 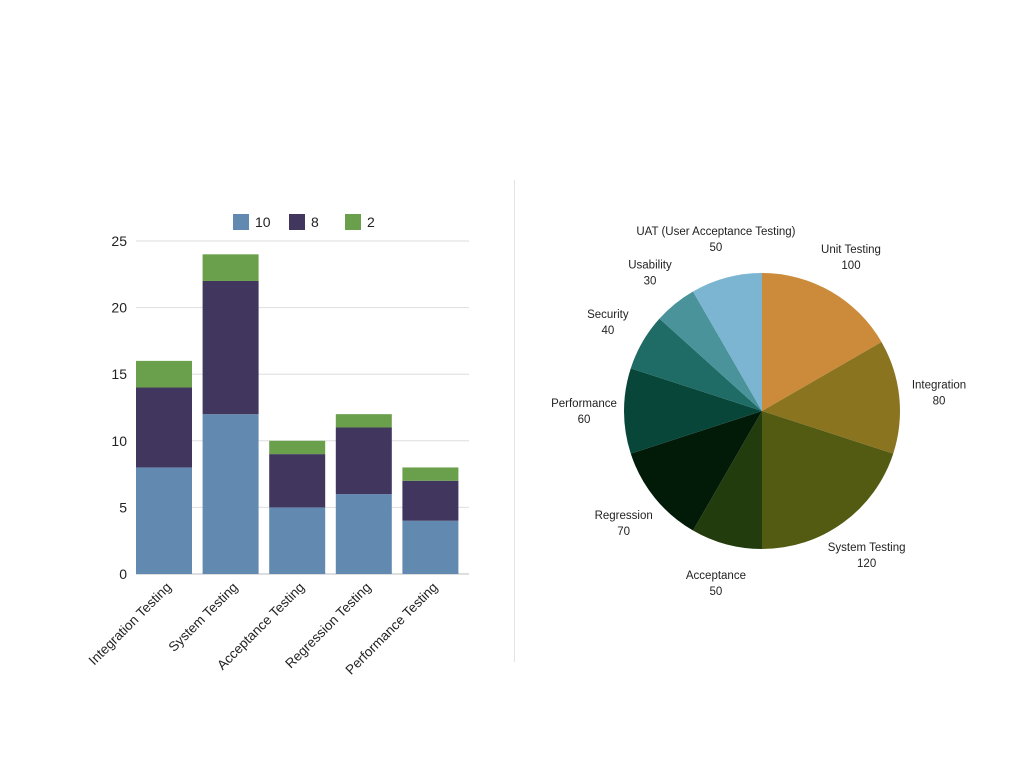 What do you see at coordinates (623, 532) in the screenshot?
I see `pie-value-label: 70` at bounding box center [623, 532].